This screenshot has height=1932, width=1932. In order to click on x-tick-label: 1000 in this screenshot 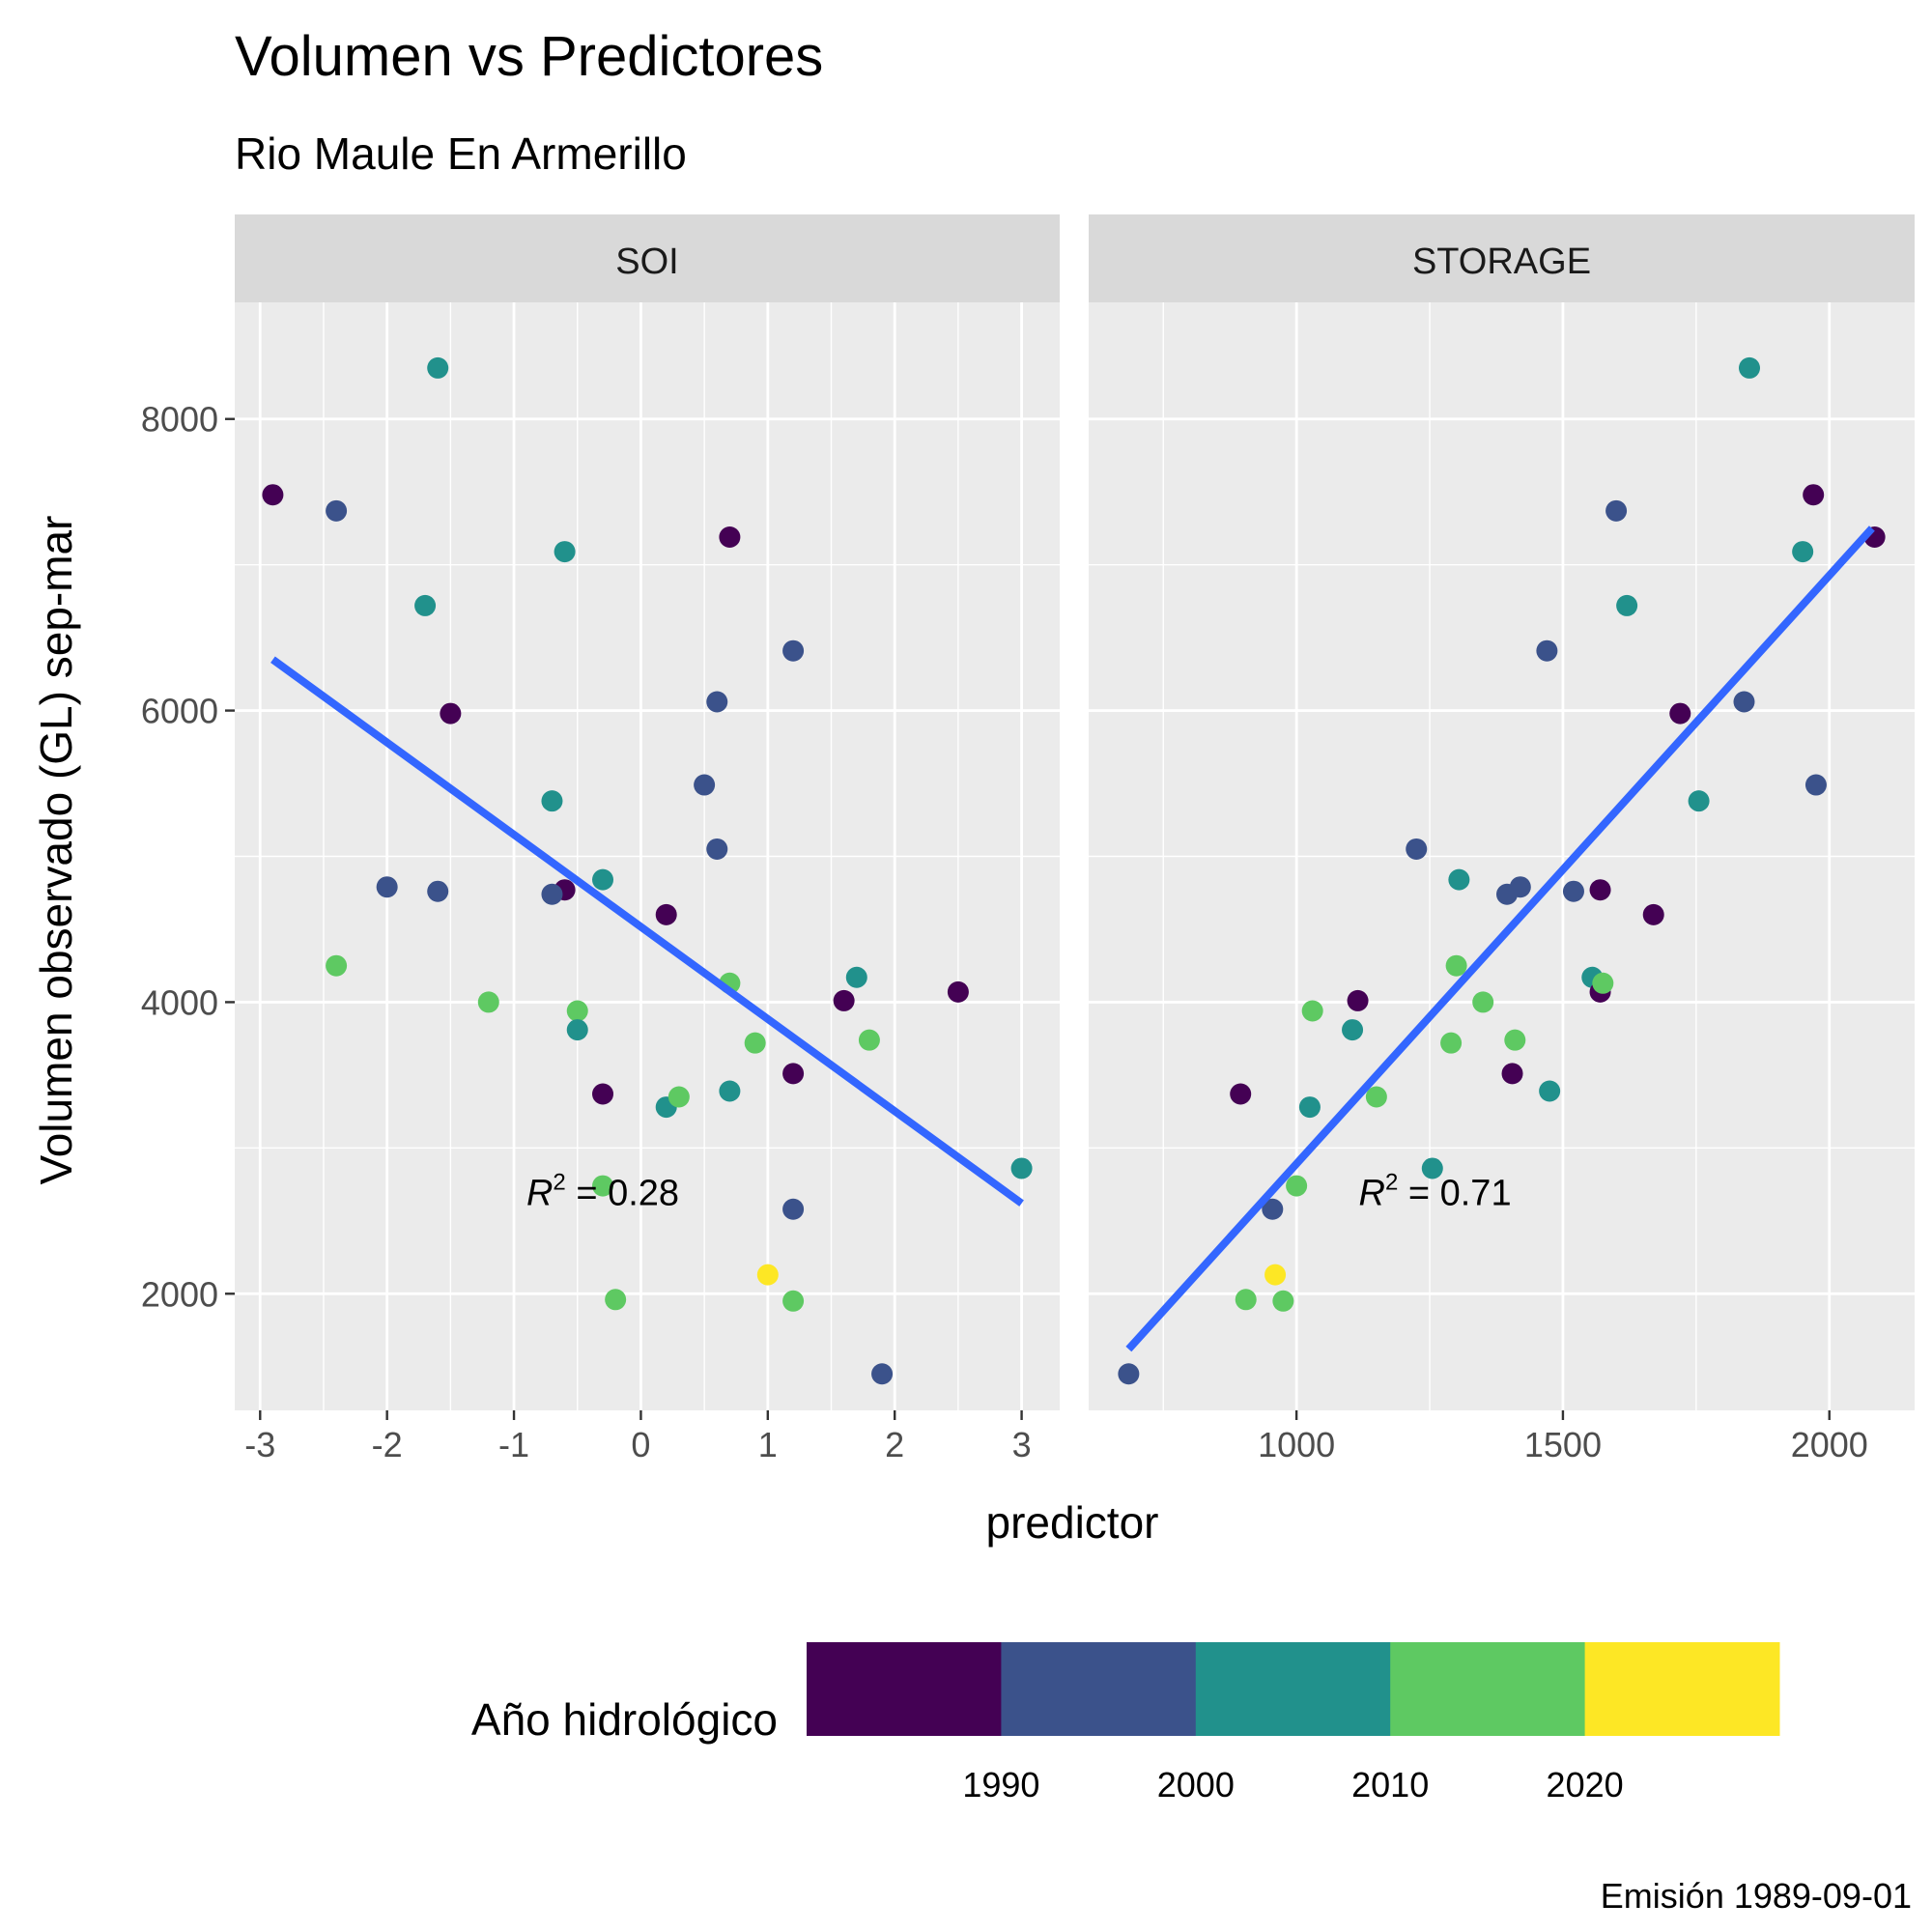, I will do `click(1296, 1444)`.